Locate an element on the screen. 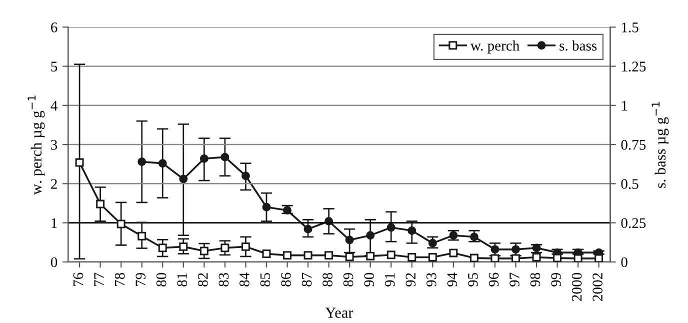  x-tick-label: 92 is located at coordinates (411, 279).